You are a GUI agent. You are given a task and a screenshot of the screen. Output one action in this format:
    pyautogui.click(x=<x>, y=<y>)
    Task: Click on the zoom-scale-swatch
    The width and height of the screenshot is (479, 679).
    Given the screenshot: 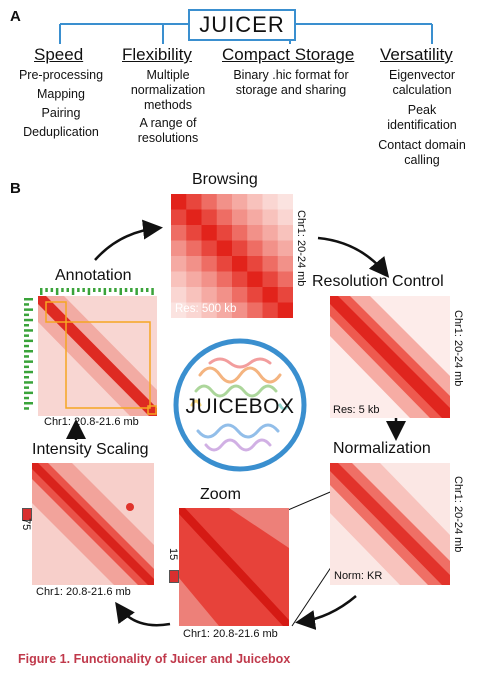 What is the action you would take?
    pyautogui.click(x=174, y=576)
    